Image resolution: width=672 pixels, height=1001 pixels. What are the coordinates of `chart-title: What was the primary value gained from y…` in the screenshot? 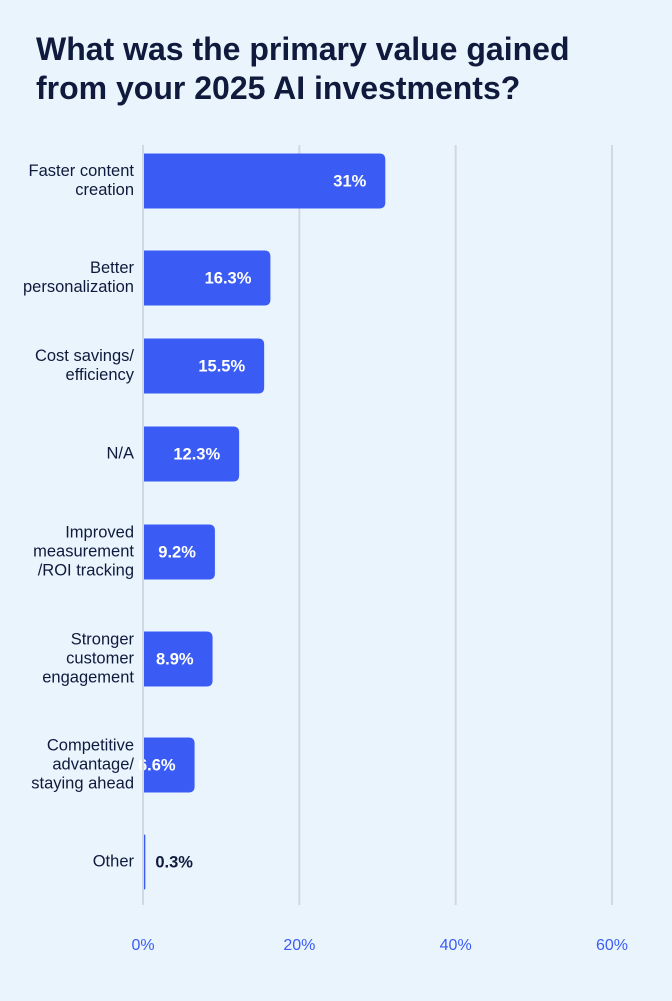 It's located at (303, 68).